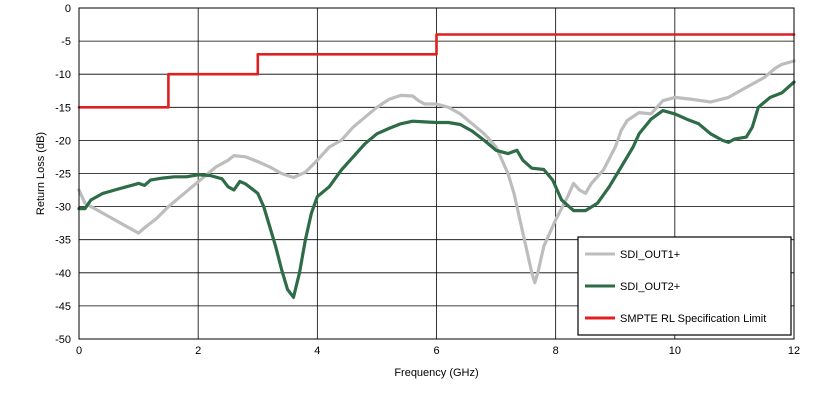  Describe the element at coordinates (79, 351) in the screenshot. I see `x-tick-label: 0` at that location.